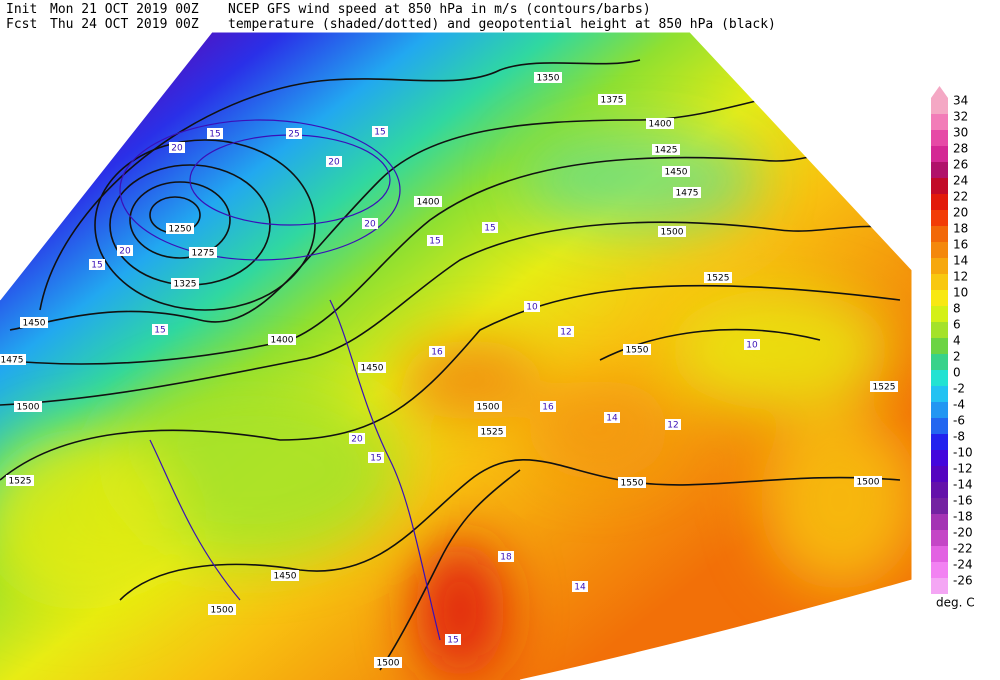 This screenshot has height=680, width=1000. What do you see at coordinates (506, 558) in the screenshot?
I see `contour-label: 18` at bounding box center [506, 558].